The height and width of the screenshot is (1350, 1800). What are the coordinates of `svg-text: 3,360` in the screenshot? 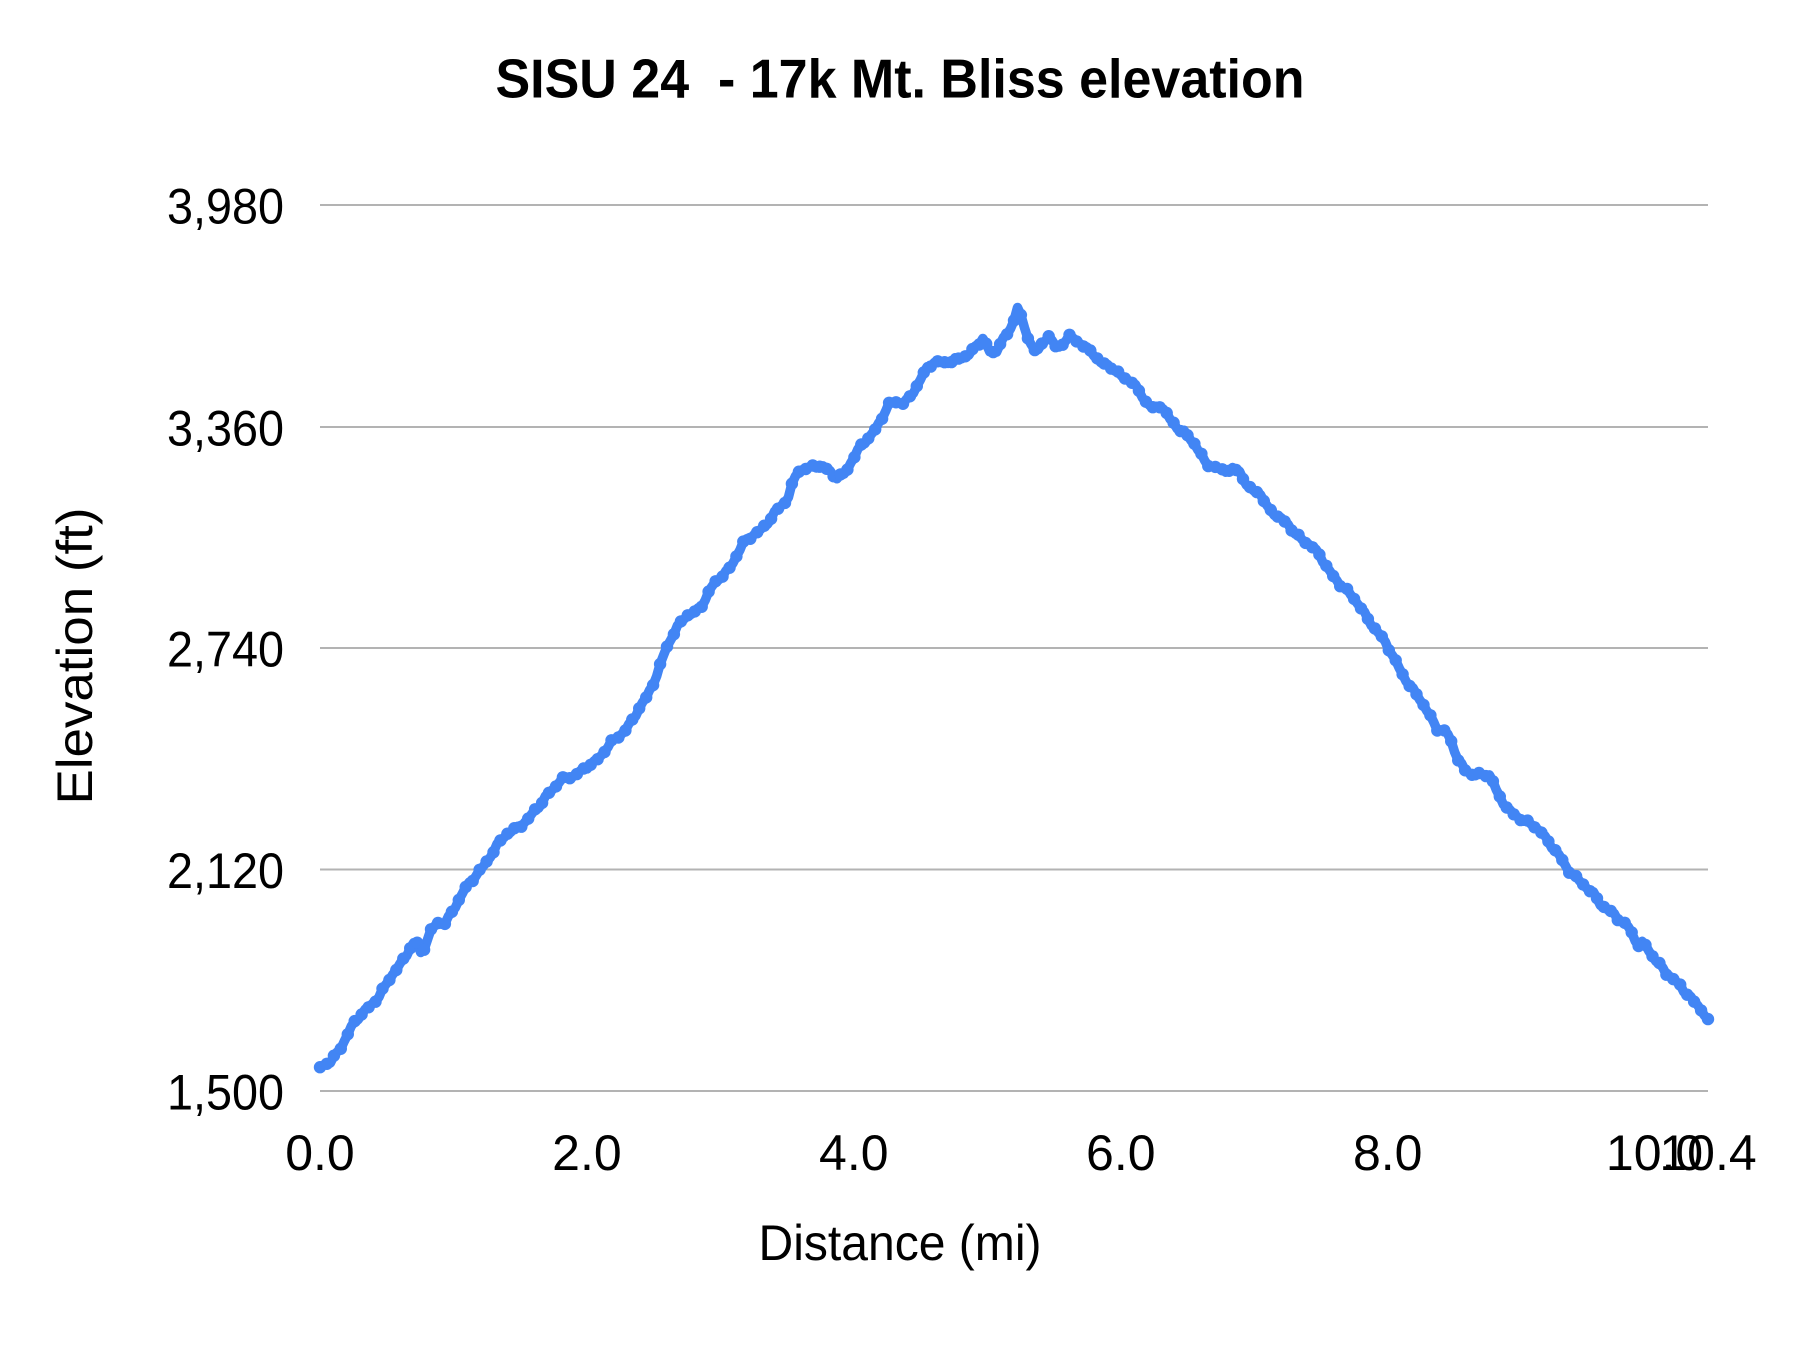 It's located at (225, 429).